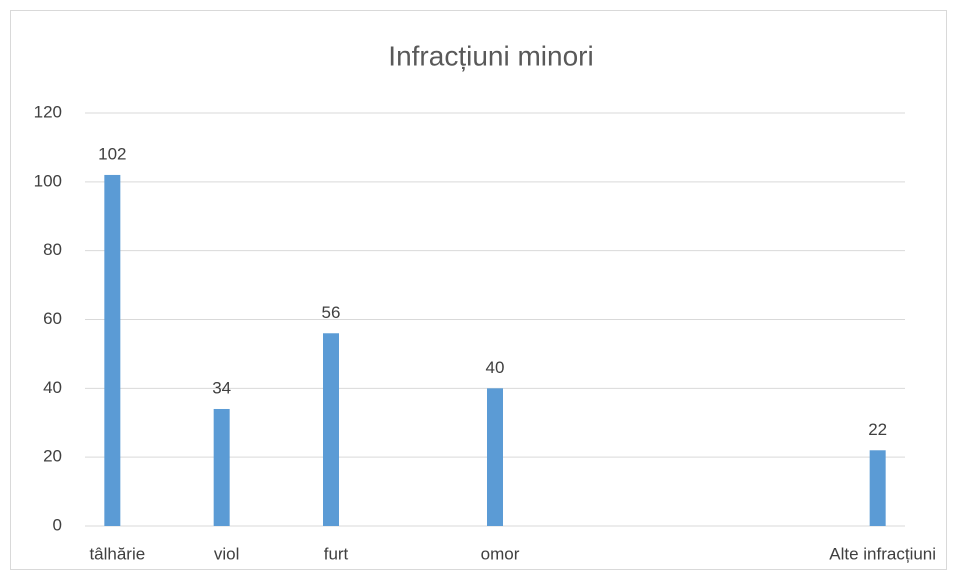 The width and height of the screenshot is (957, 580). What do you see at coordinates (52, 249) in the screenshot?
I see `y-tick-label: 80` at bounding box center [52, 249].